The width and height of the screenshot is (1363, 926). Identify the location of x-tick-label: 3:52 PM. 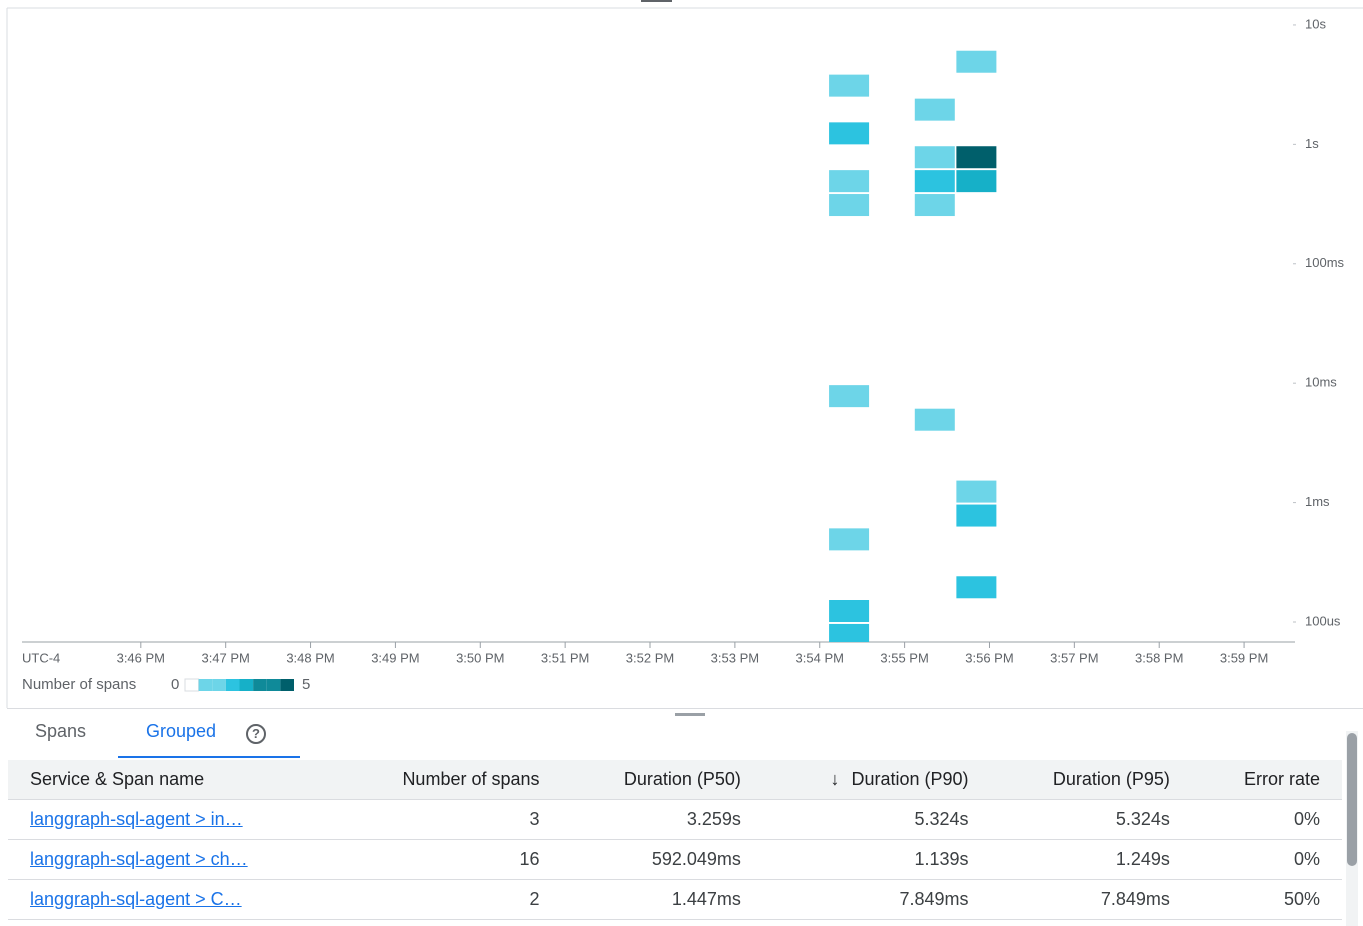
(650, 657).